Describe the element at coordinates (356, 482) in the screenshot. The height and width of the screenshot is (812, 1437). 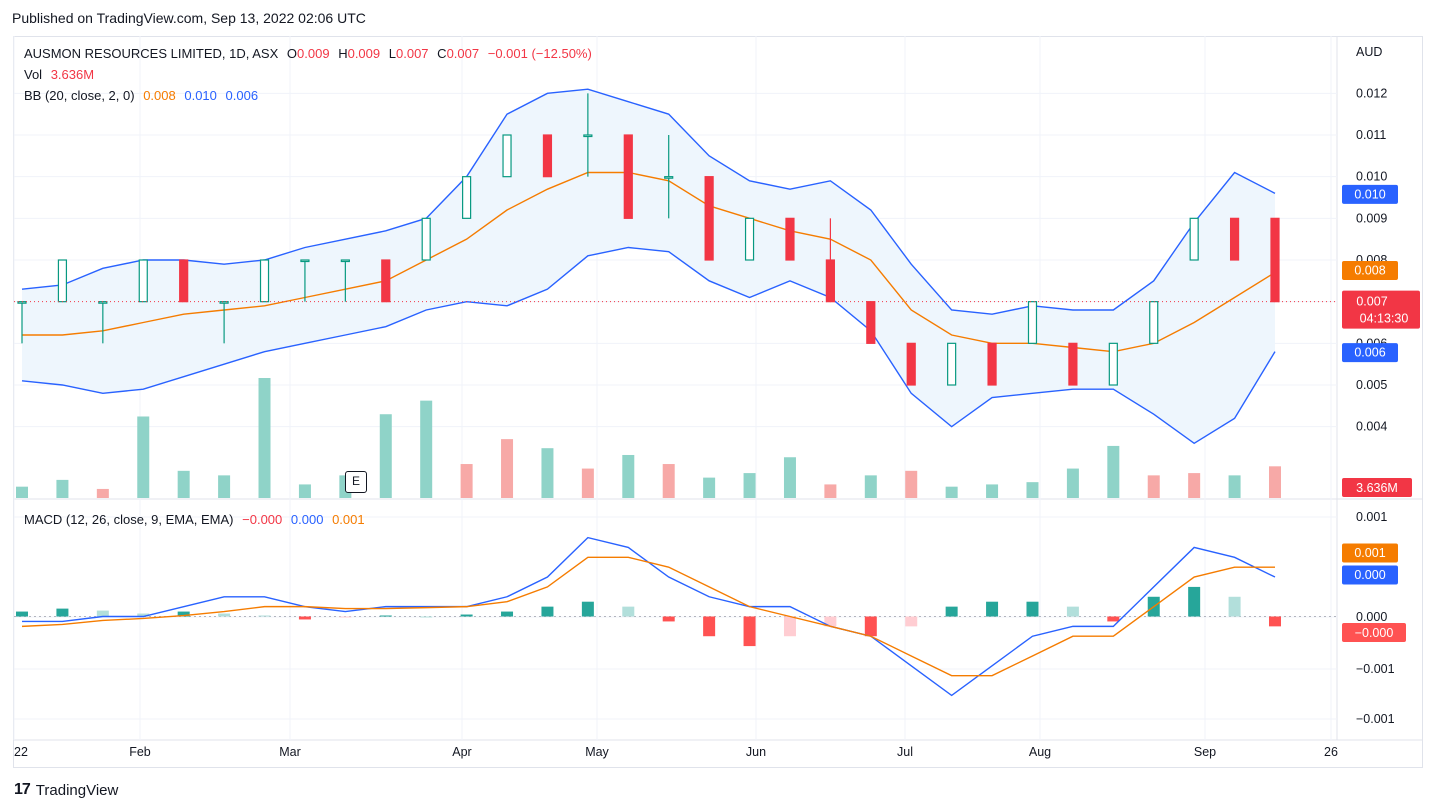
I see `earnings-marker-icon: E` at that location.